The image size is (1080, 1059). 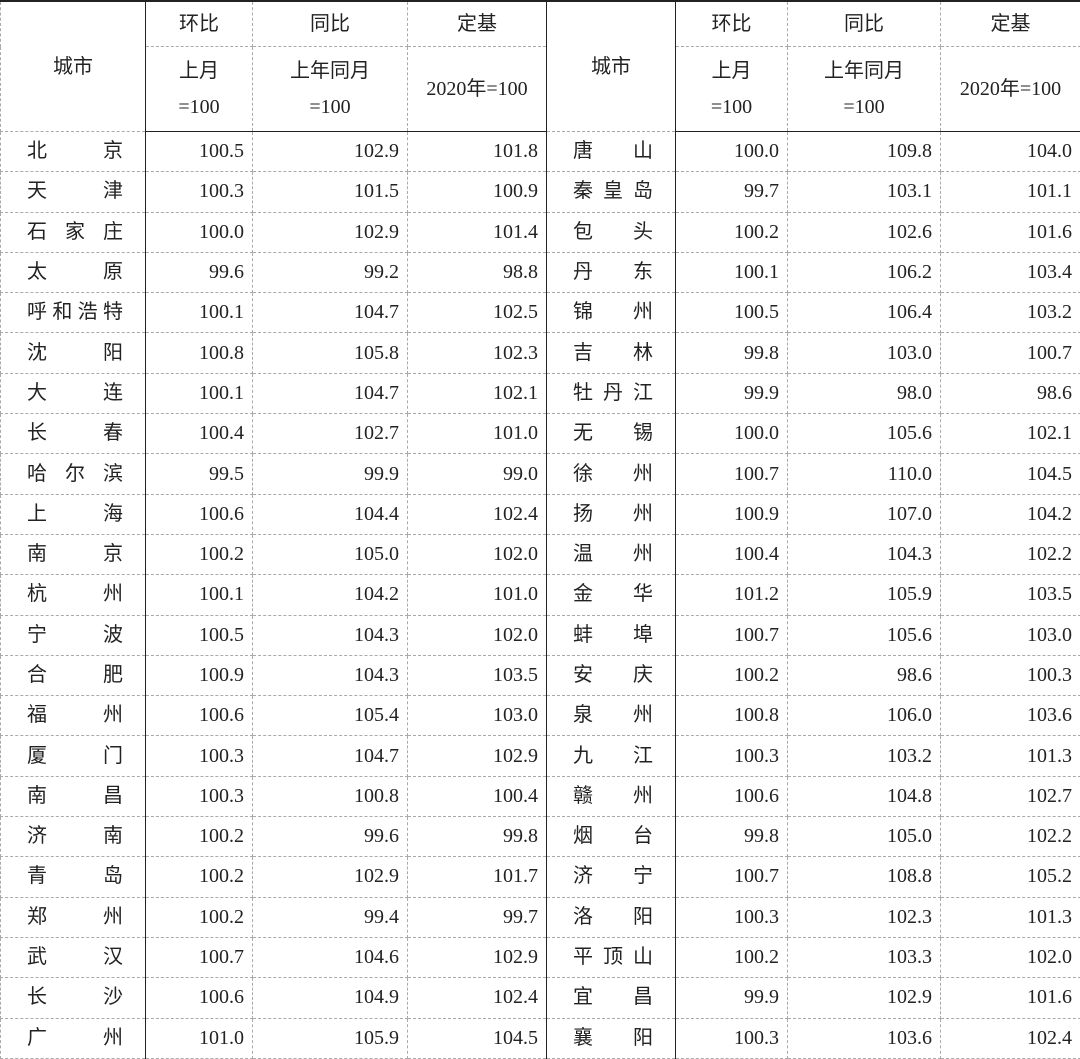 I want to click on city-name: 襄阳, so click(x=611, y=1038).